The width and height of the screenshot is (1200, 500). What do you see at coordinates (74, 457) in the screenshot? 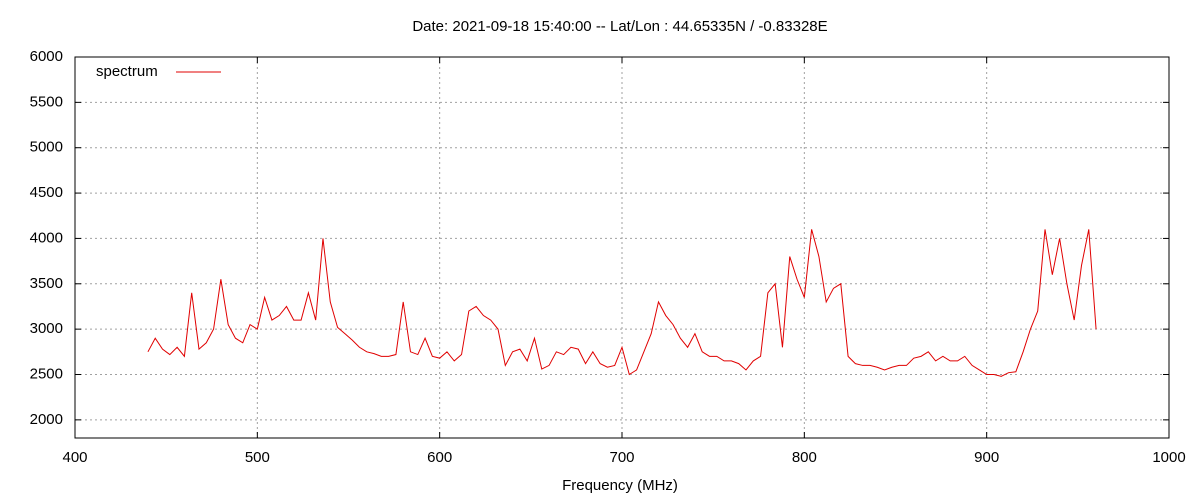
I see `x-tick-label: 400` at bounding box center [74, 457].